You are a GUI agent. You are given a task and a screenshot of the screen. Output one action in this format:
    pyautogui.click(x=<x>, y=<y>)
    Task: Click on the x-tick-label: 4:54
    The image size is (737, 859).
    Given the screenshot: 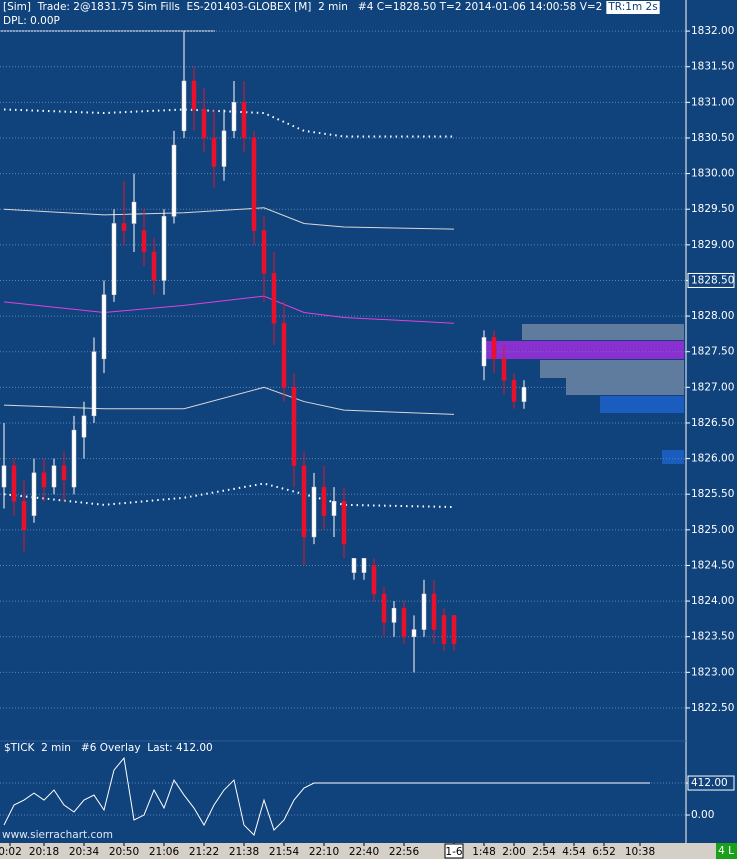 What is the action you would take?
    pyautogui.click(x=574, y=852)
    